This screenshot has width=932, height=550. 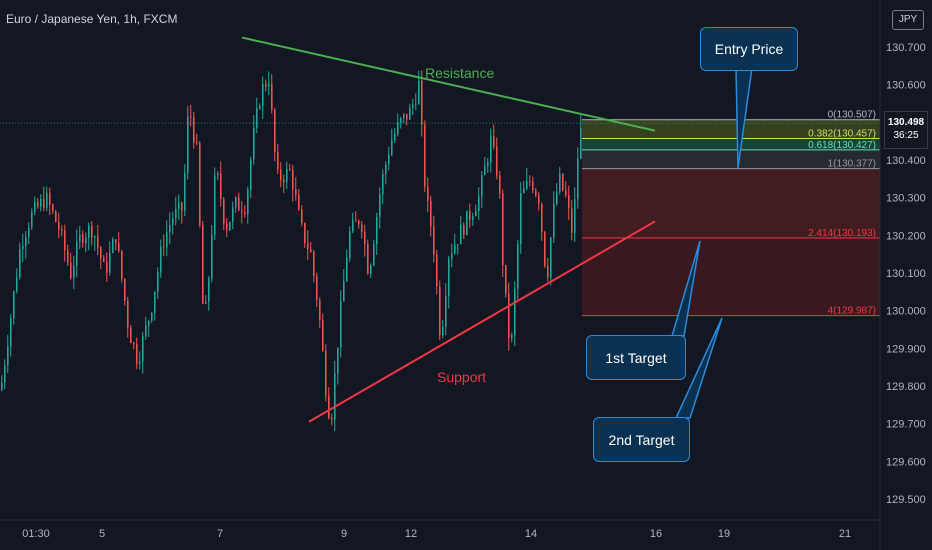 What do you see at coordinates (749, 49) in the screenshot?
I see `entry-price-callout: Entry Price` at bounding box center [749, 49].